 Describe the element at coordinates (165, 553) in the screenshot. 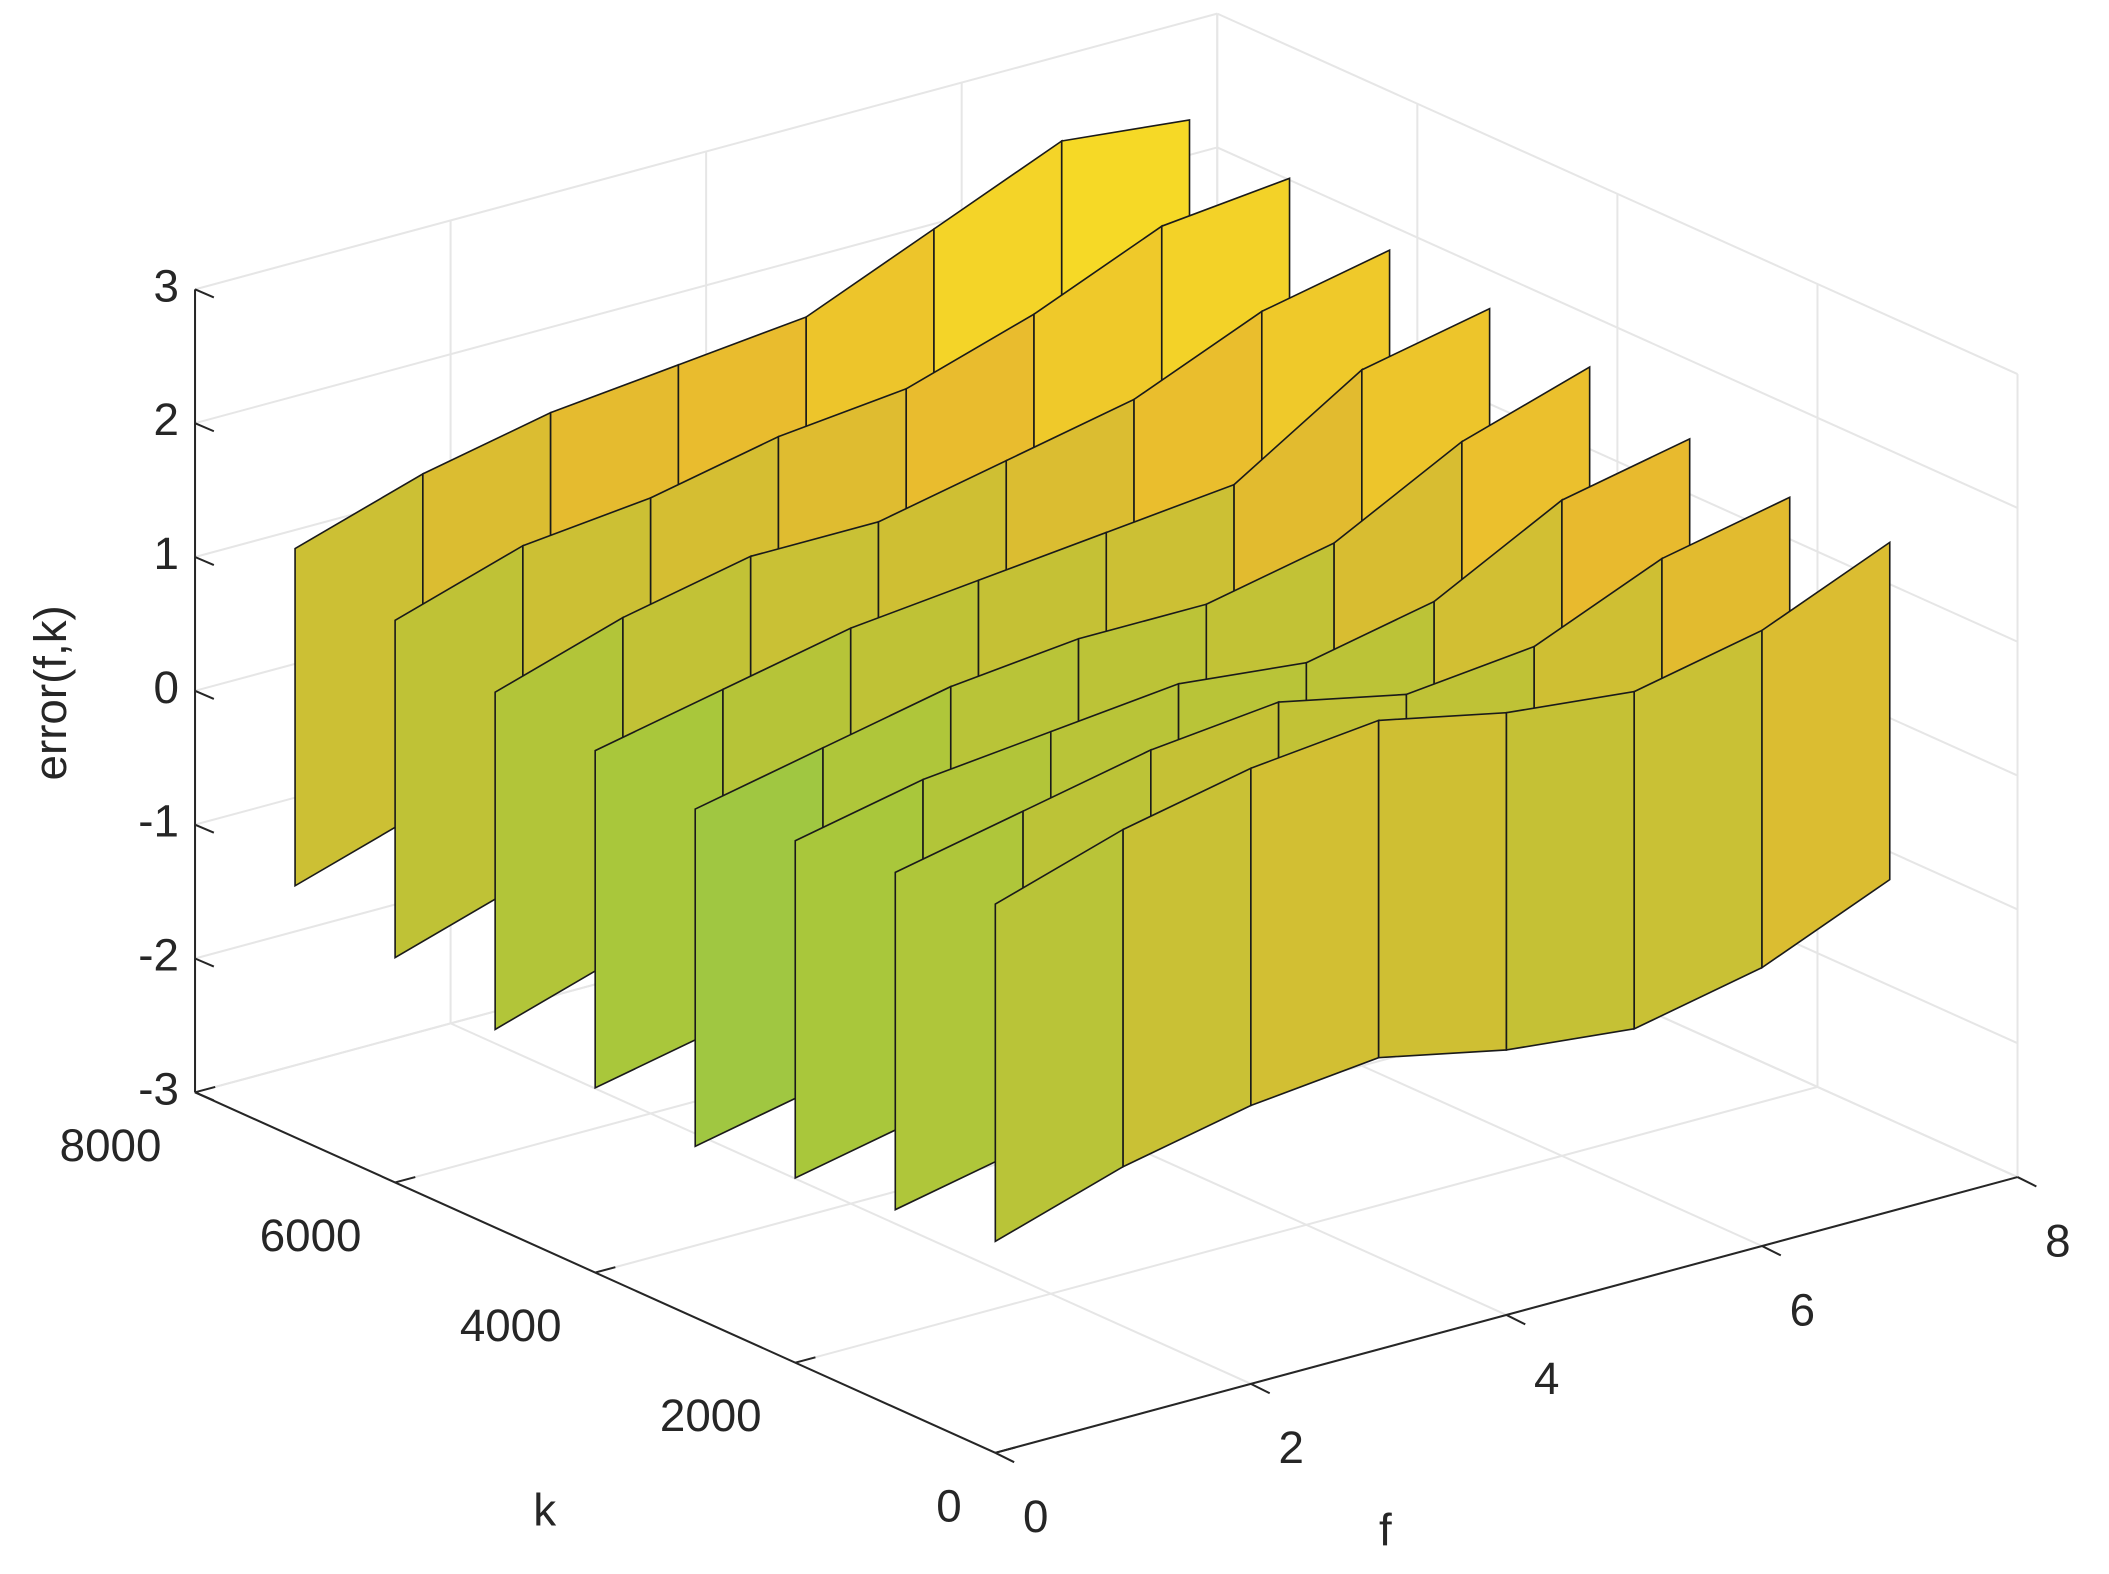

I see `z-tick-label: 1` at that location.